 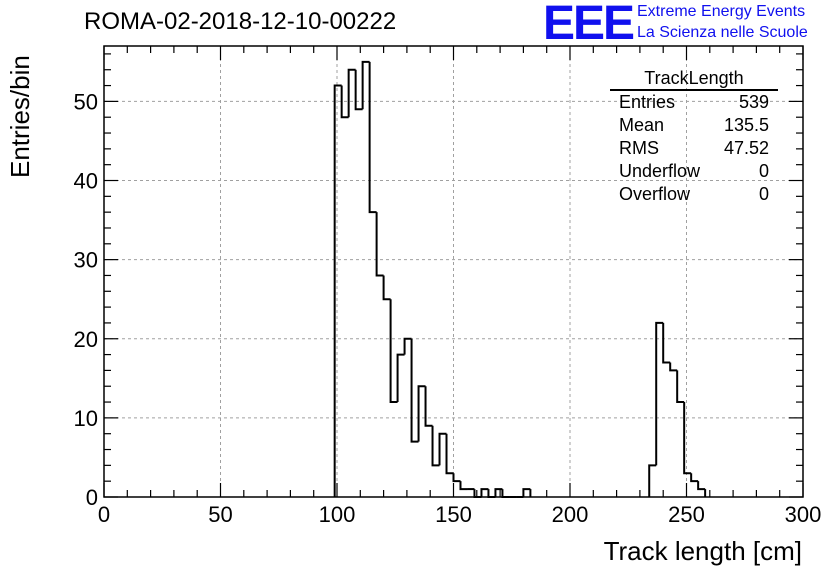 I want to click on eee-logo: EEE, so click(x=589, y=25).